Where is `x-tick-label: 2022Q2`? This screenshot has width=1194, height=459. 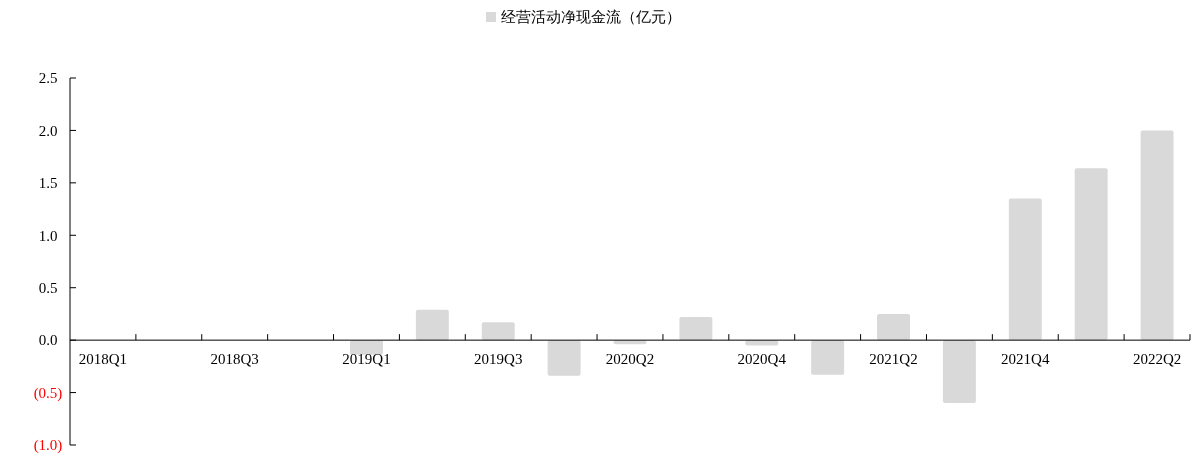
x-tick-label: 2022Q2 is located at coordinates (1157, 359).